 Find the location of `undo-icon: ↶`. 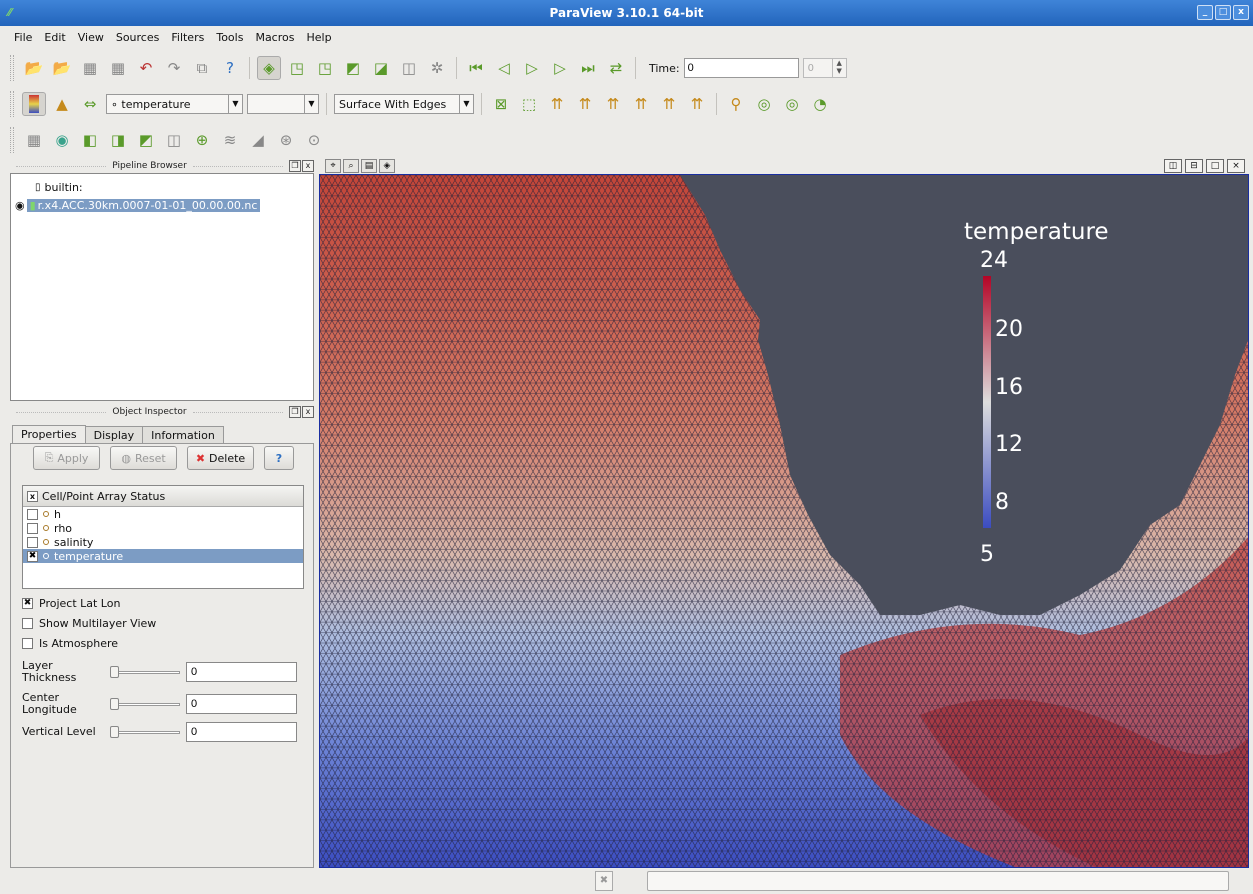

undo-icon: ↶ is located at coordinates (146, 68).